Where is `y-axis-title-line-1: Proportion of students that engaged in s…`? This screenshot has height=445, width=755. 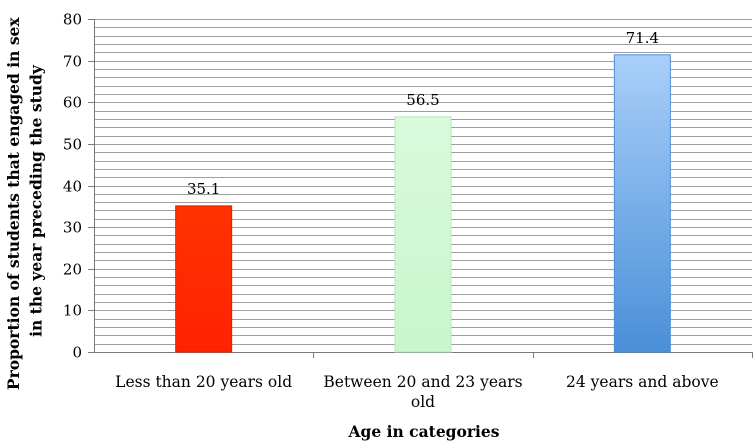 y-axis-title-line-1: Proportion of students that engaged in s… is located at coordinates (13, 203).